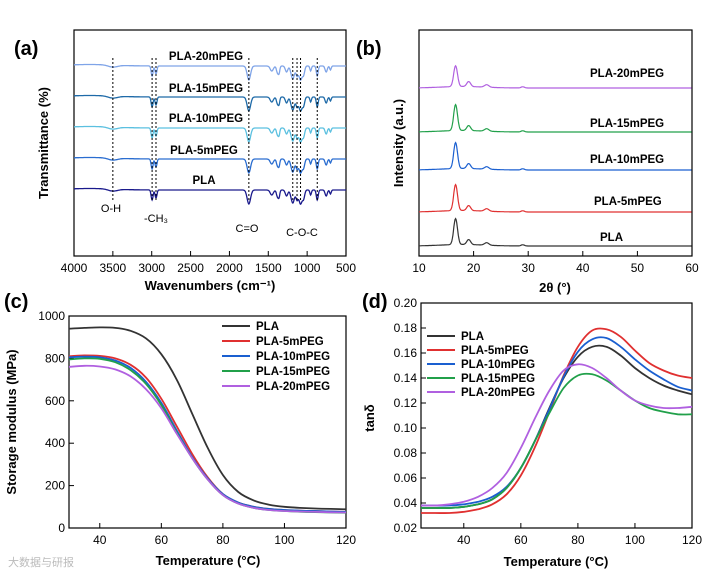 This screenshot has width=709, height=574. I want to click on panel-b-xtick-label: 20, so click(474, 268).